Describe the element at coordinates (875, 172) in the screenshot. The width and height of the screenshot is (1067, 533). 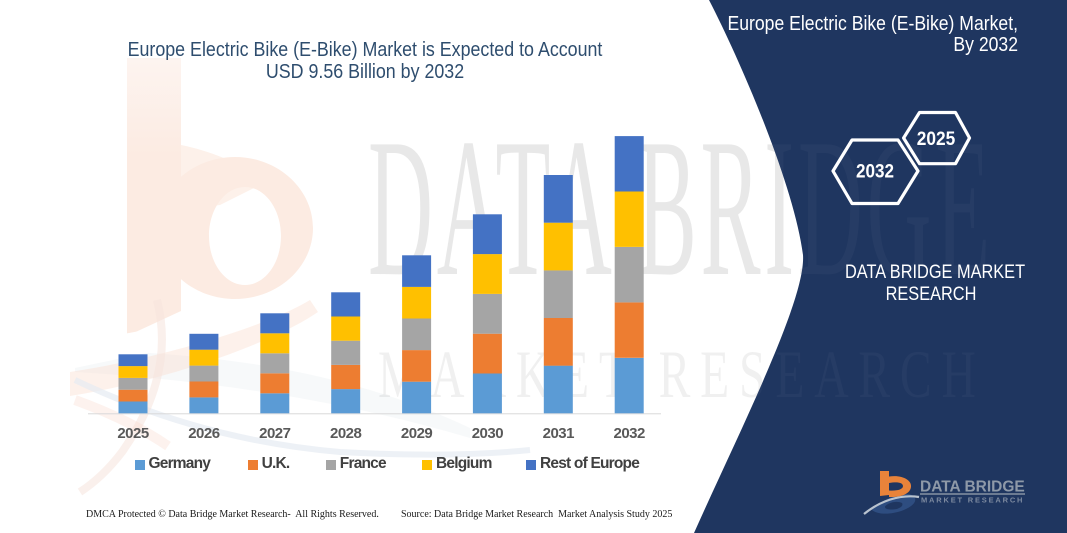
I see `svg-text: 2032` at that location.